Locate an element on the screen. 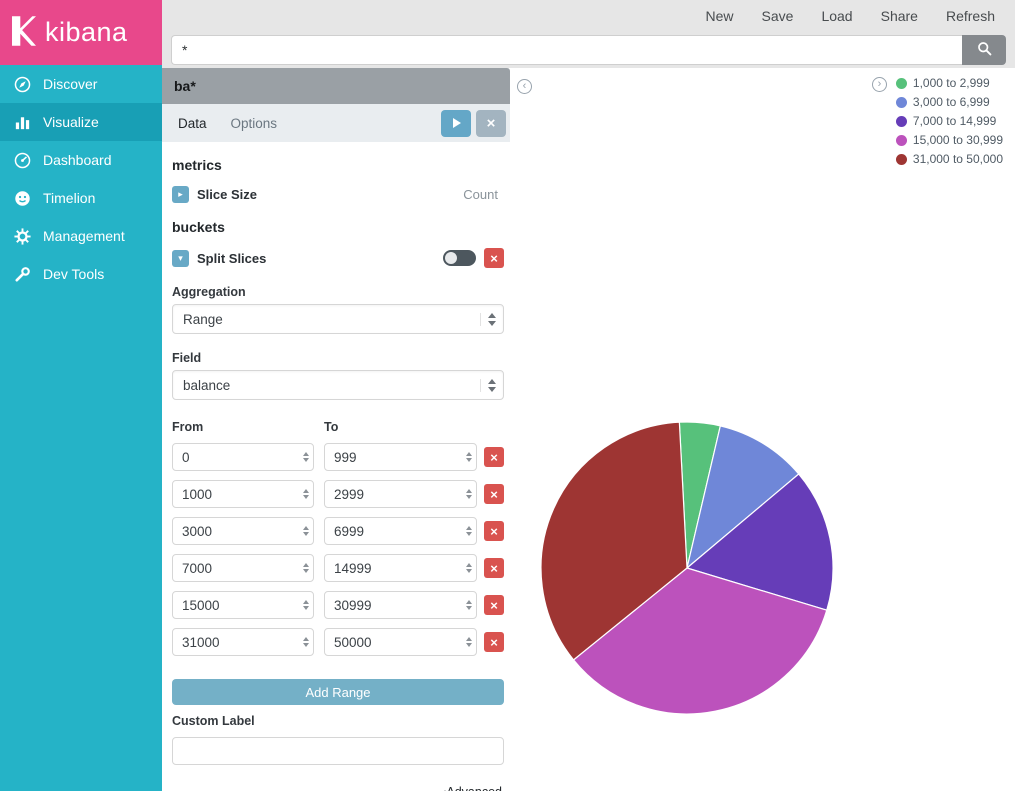  management-gear-icon is located at coordinates (22, 236).